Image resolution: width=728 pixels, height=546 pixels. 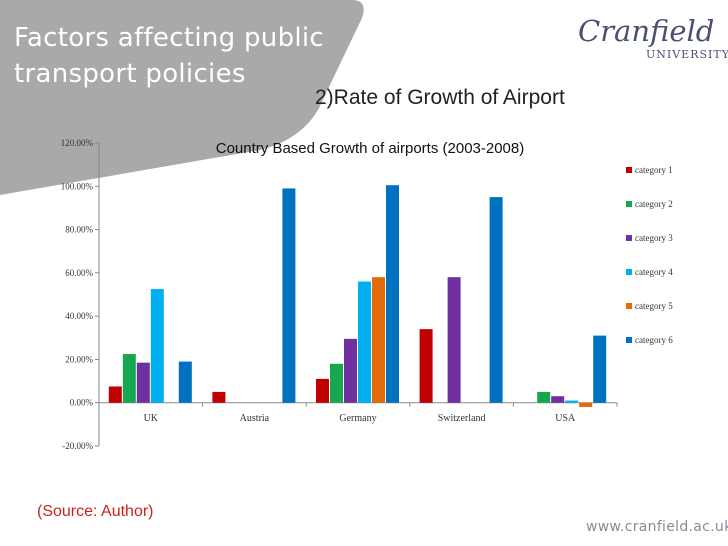 I want to click on slide-title-line-1: Factors affecting public, so click(x=169, y=38).